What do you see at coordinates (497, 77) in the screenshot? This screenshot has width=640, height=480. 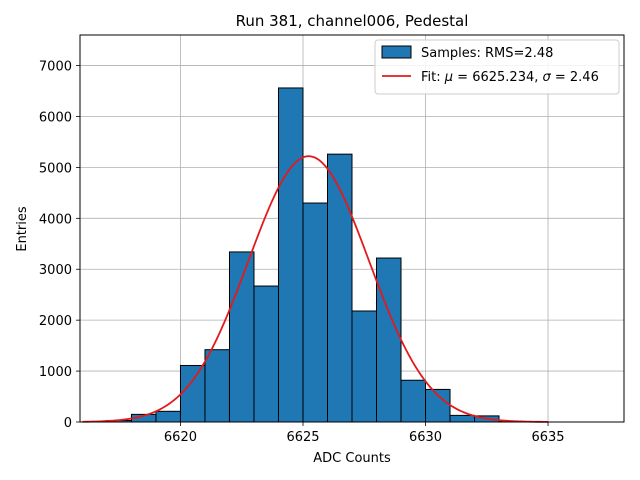 I see `legend-mu-value: = 6625.234,` at bounding box center [497, 77].